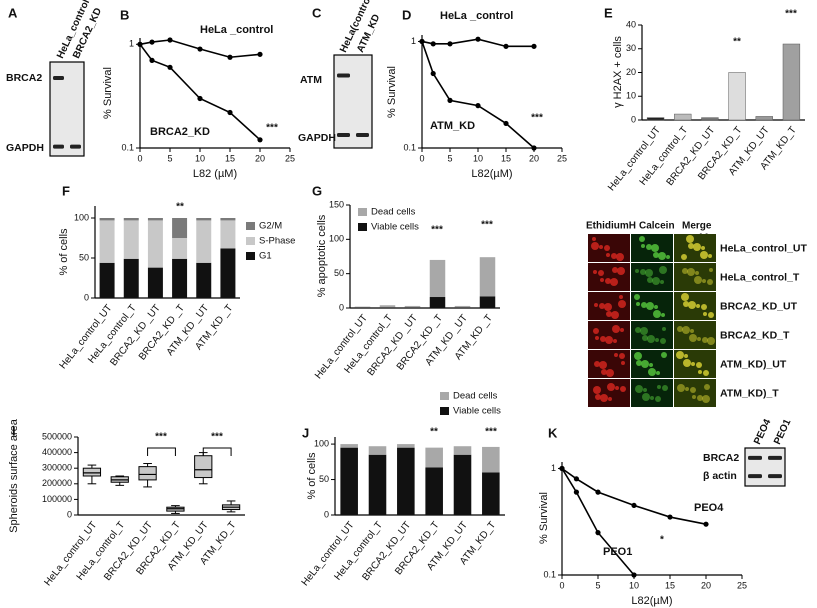 This screenshot has height=608, width=817. What do you see at coordinates (721, 458) in the screenshot?
I see `blot-row-label: BRCA2` at bounding box center [721, 458].